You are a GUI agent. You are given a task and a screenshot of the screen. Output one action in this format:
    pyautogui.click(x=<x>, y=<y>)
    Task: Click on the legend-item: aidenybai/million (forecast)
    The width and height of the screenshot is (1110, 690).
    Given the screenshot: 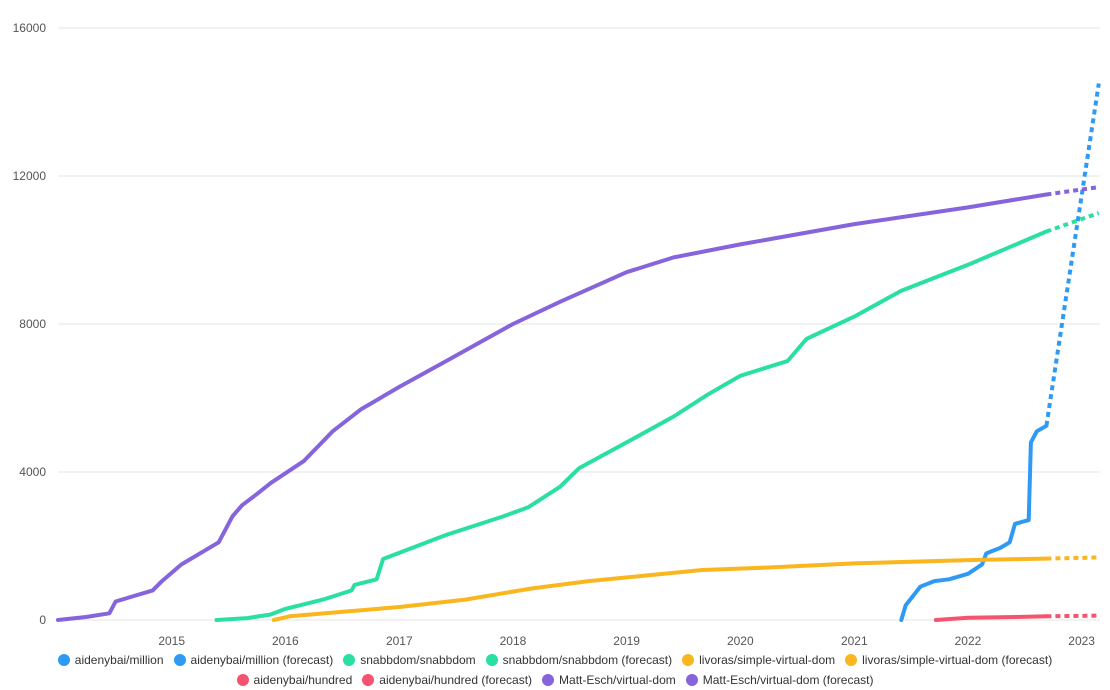 What is the action you would take?
    pyautogui.click(x=253, y=660)
    